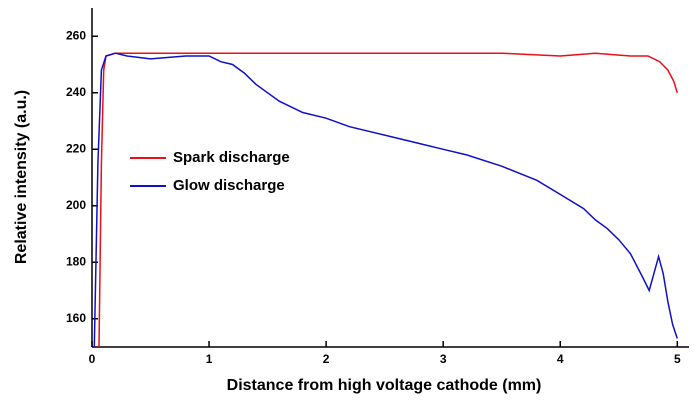 This screenshot has width=694, height=408. Describe the element at coordinates (76, 261) in the screenshot. I see `y-tick-label: 180` at that location.